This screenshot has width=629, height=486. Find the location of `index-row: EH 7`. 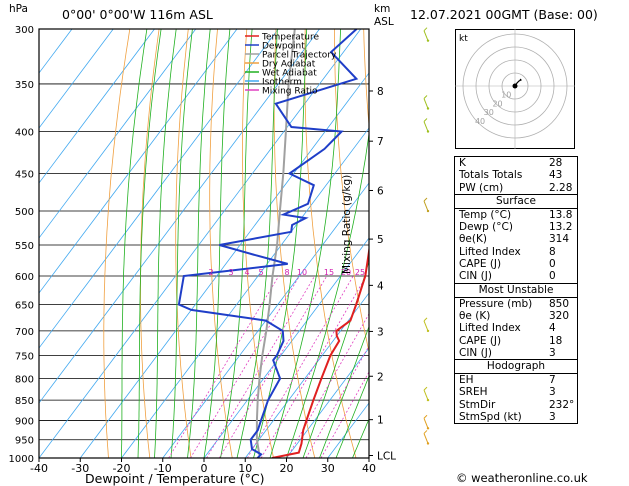

index-row: EH 7 is located at coordinates (516, 380).